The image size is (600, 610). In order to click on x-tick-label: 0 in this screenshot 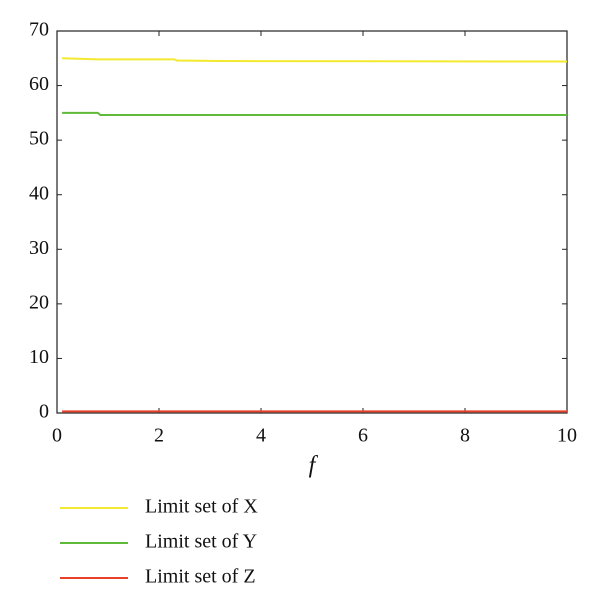, I will do `click(57, 436)`.